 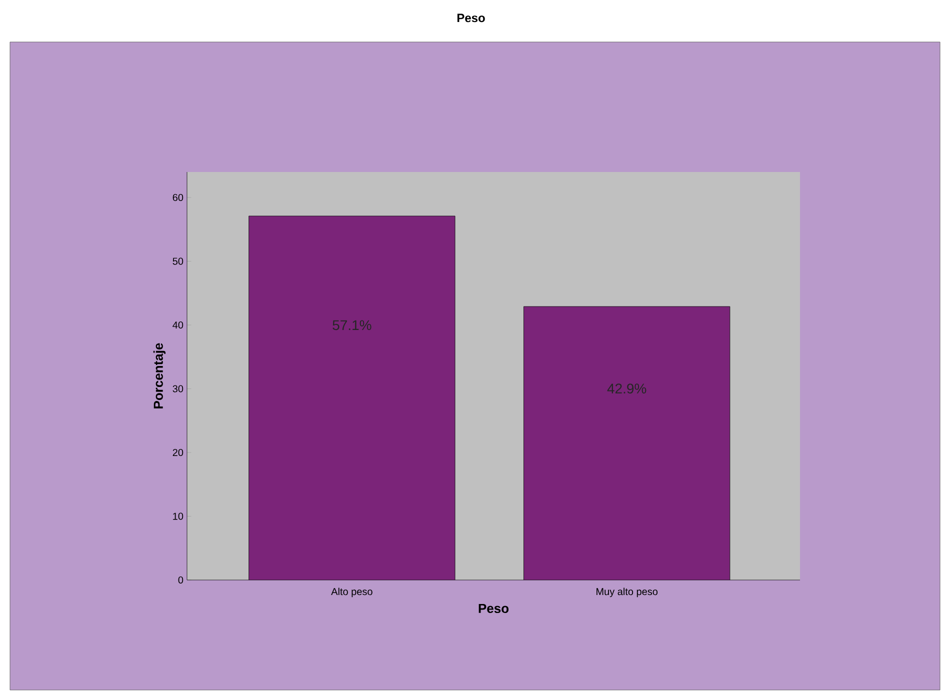 I want to click on y-tick-label: 60, so click(x=178, y=198).